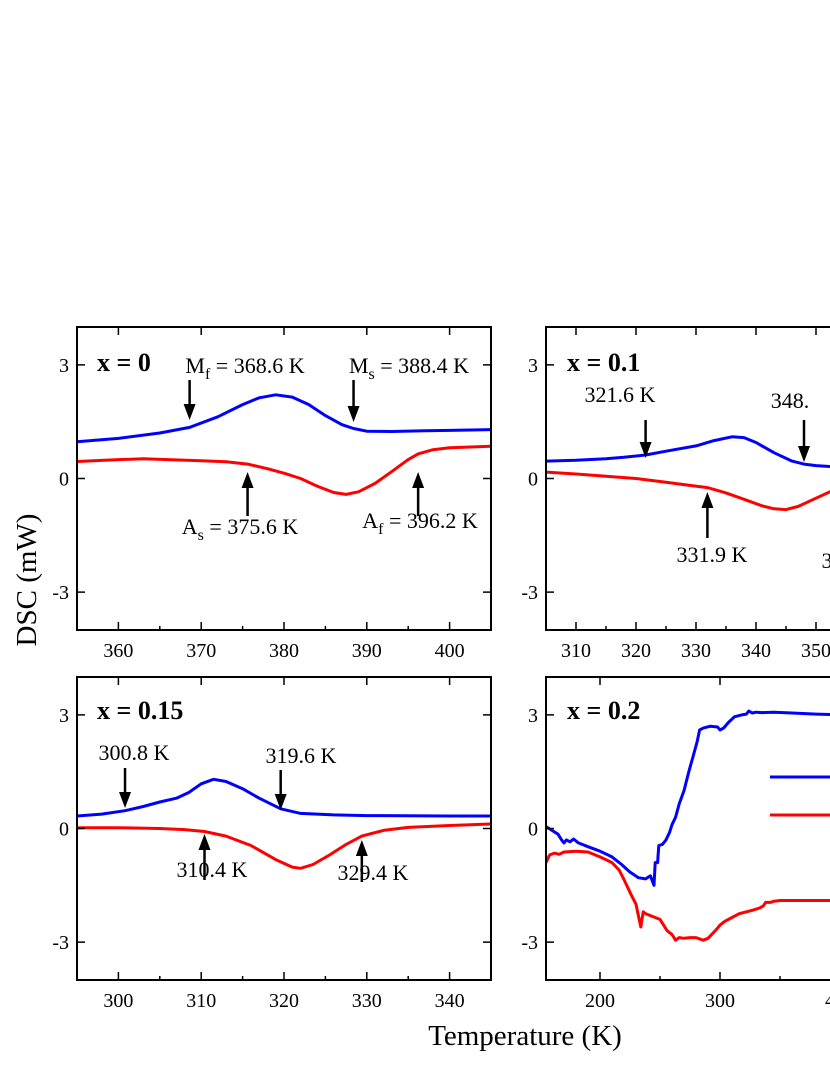 This screenshot has width=830, height=1075. What do you see at coordinates (212, 869) in the screenshot?
I see `transition-label: 310.4 K` at bounding box center [212, 869].